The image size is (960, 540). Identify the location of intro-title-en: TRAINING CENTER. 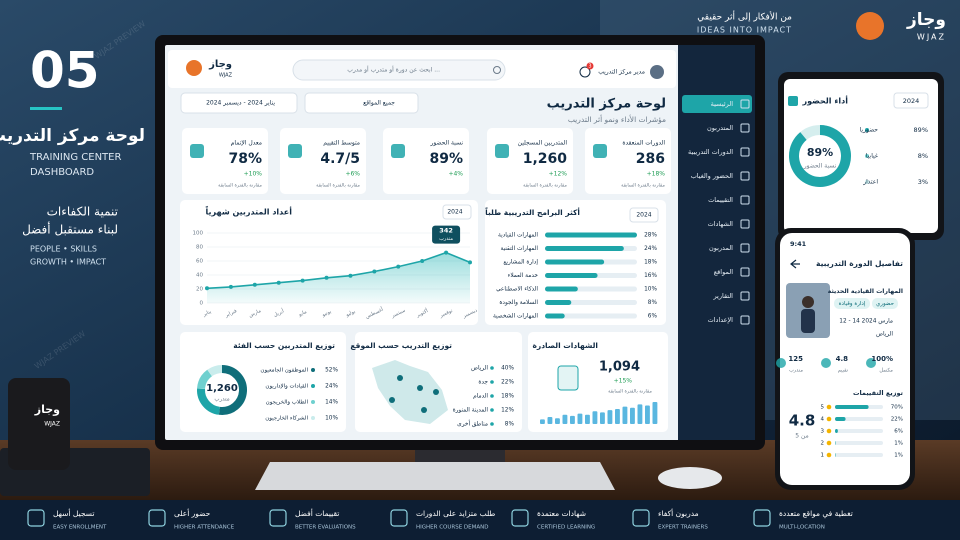
(75, 157).